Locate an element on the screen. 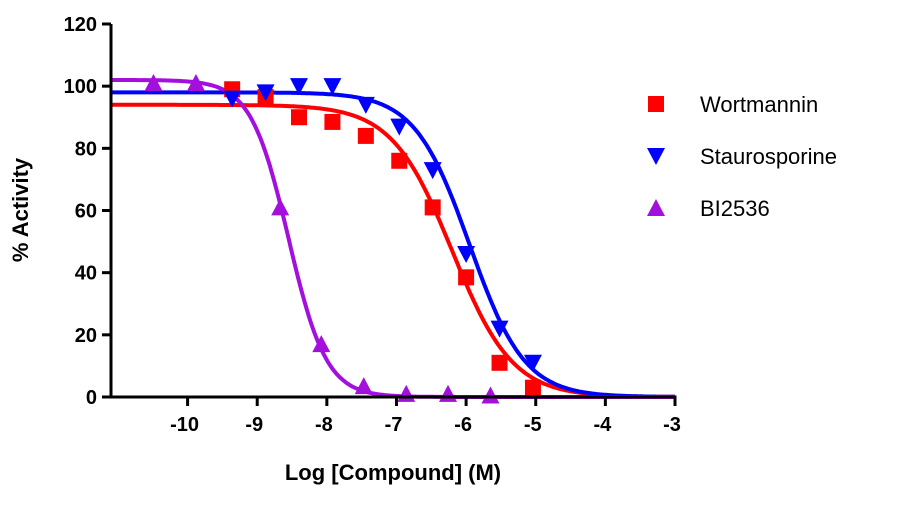 The height and width of the screenshot is (507, 904). y-tick-label: 0 is located at coordinates (91, 398).